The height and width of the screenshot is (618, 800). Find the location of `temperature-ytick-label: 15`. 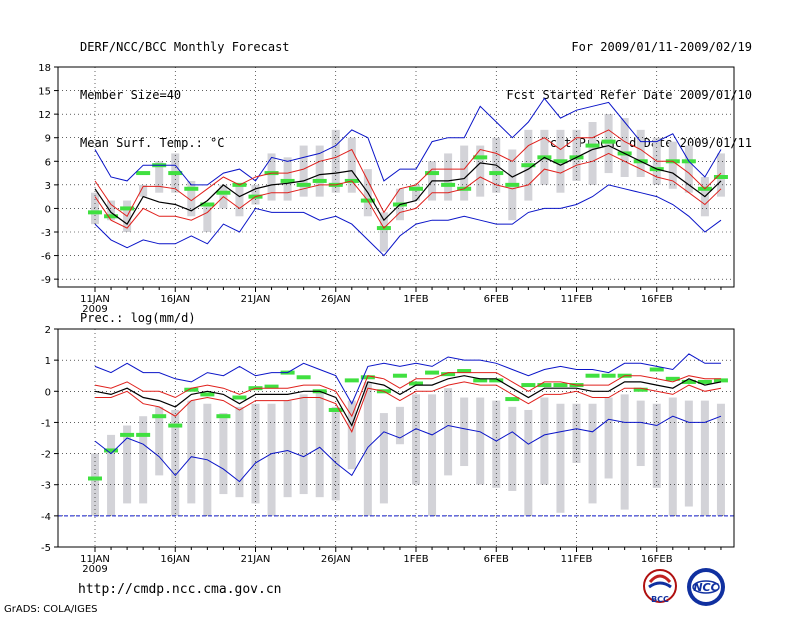

temperature-ytick-label: 15 is located at coordinates (44, 92).